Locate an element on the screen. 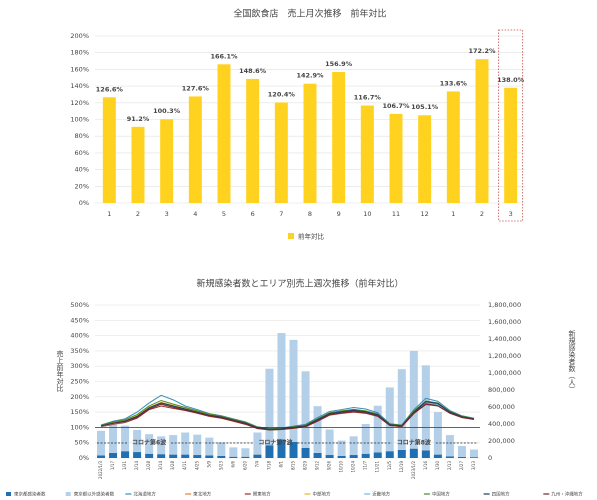 The width and height of the screenshot is (597, 500). x-tick-label: 1/30 is located at coordinates (437, 465).